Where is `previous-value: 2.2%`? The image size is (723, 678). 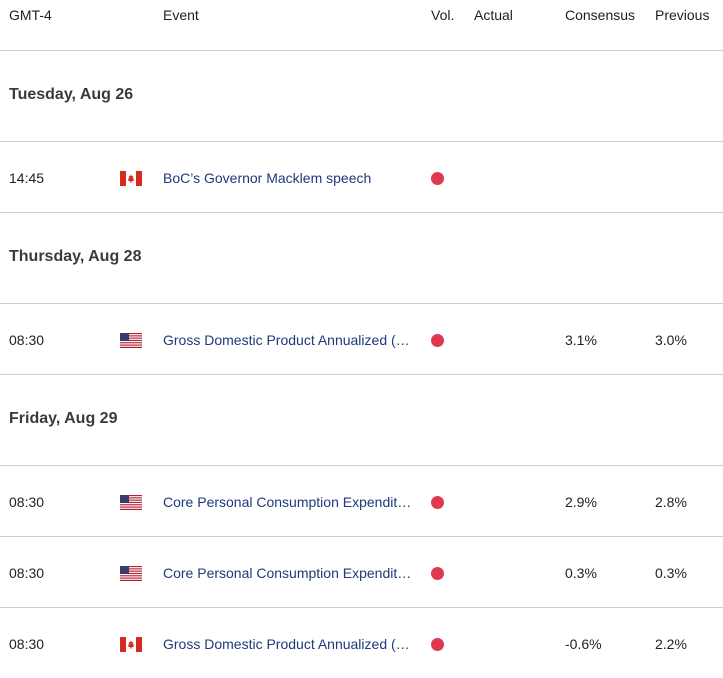 previous-value: 2.2% is located at coordinates (671, 644).